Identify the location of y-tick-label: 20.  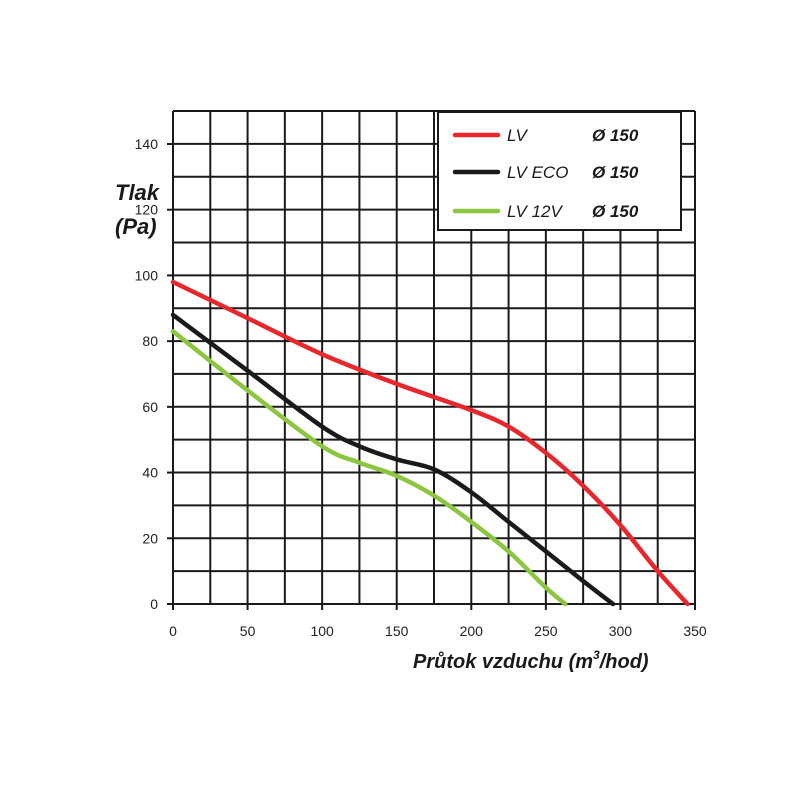
(150, 538).